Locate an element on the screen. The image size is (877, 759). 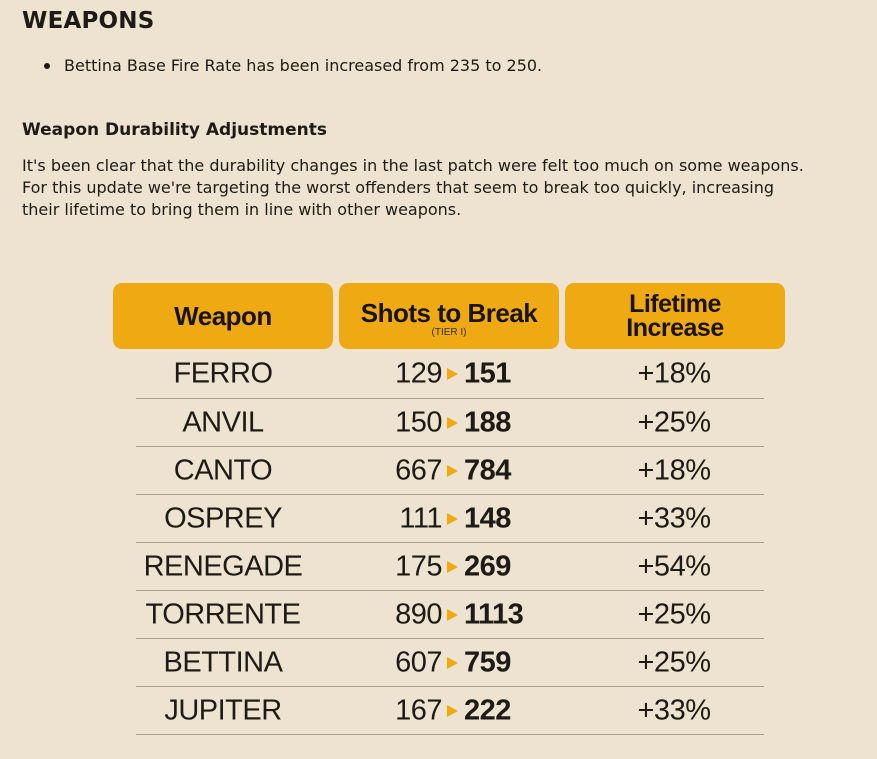
weapon-name: OSPREY is located at coordinates (223, 518).